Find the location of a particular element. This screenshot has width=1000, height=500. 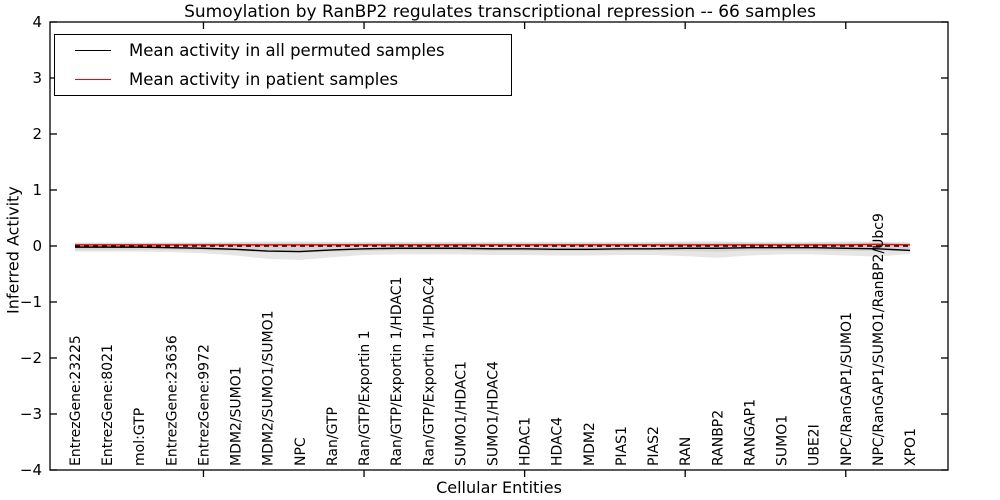

x-category-label: Ran/GTP/Exportin 1/HDAC4 is located at coordinates (429, 371).